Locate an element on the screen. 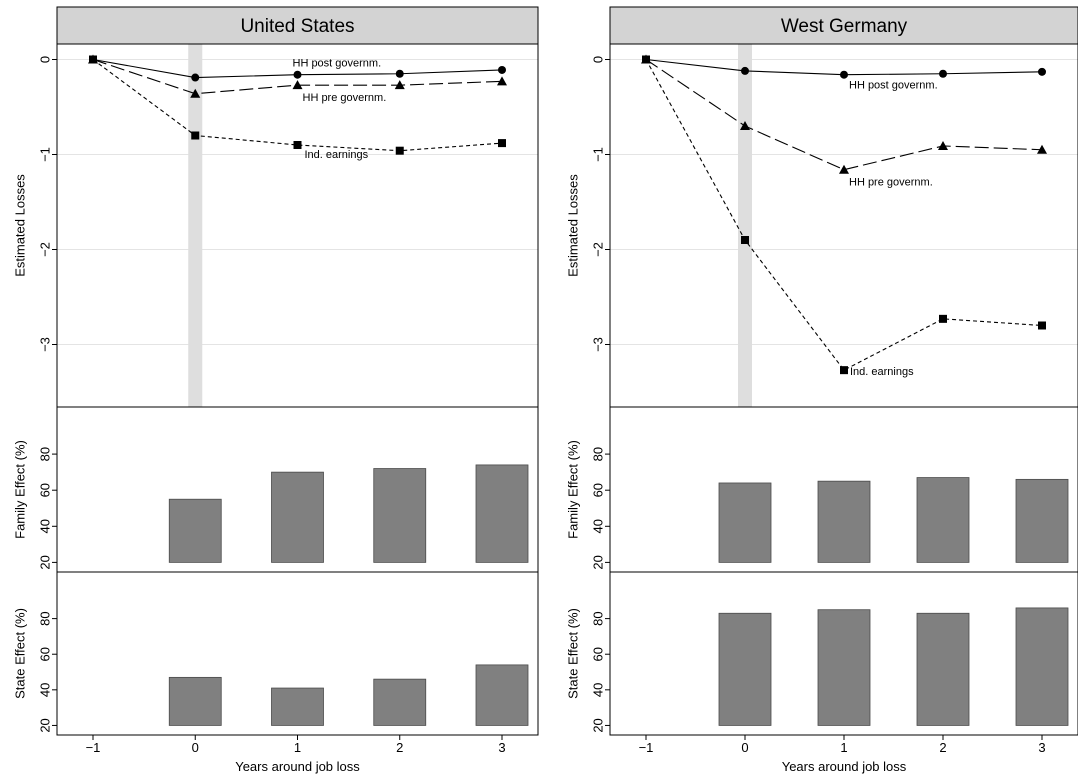 The image size is (1078, 776). panel-title: United States is located at coordinates (297, 26).